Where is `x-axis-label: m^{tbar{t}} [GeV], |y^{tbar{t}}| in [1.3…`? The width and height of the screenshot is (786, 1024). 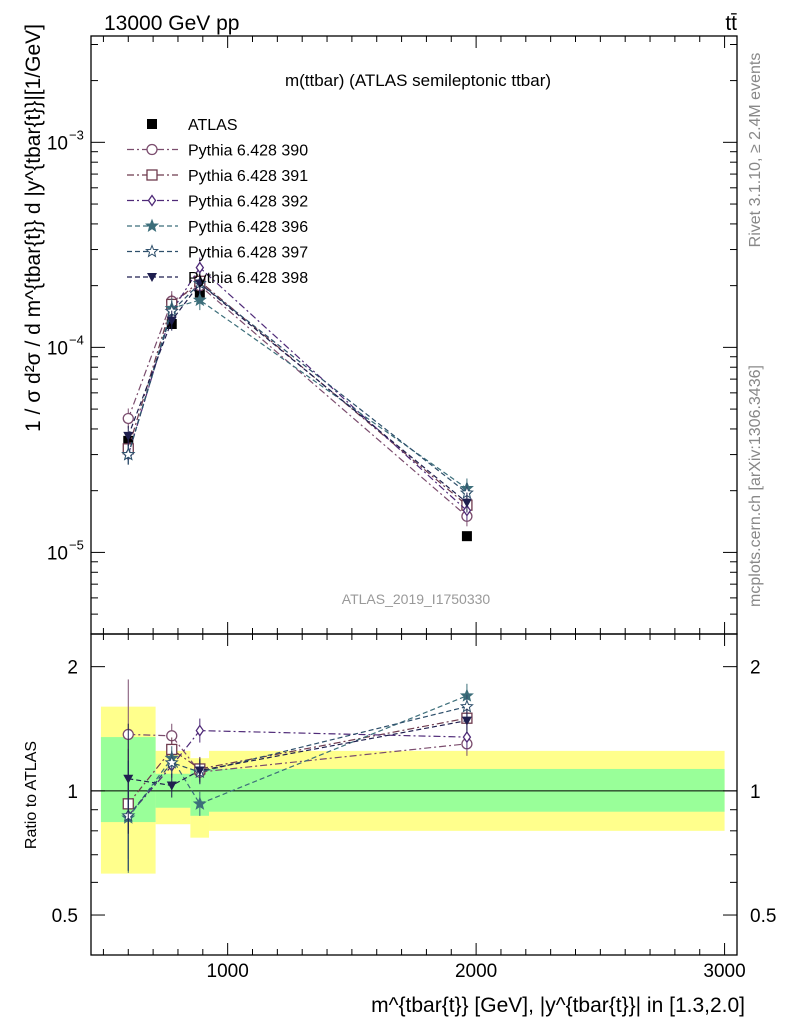 x-axis-label: m^{tbar{t}} [GeV], |y^{tbar{t}}| in [1.3… is located at coordinates (558, 1005).